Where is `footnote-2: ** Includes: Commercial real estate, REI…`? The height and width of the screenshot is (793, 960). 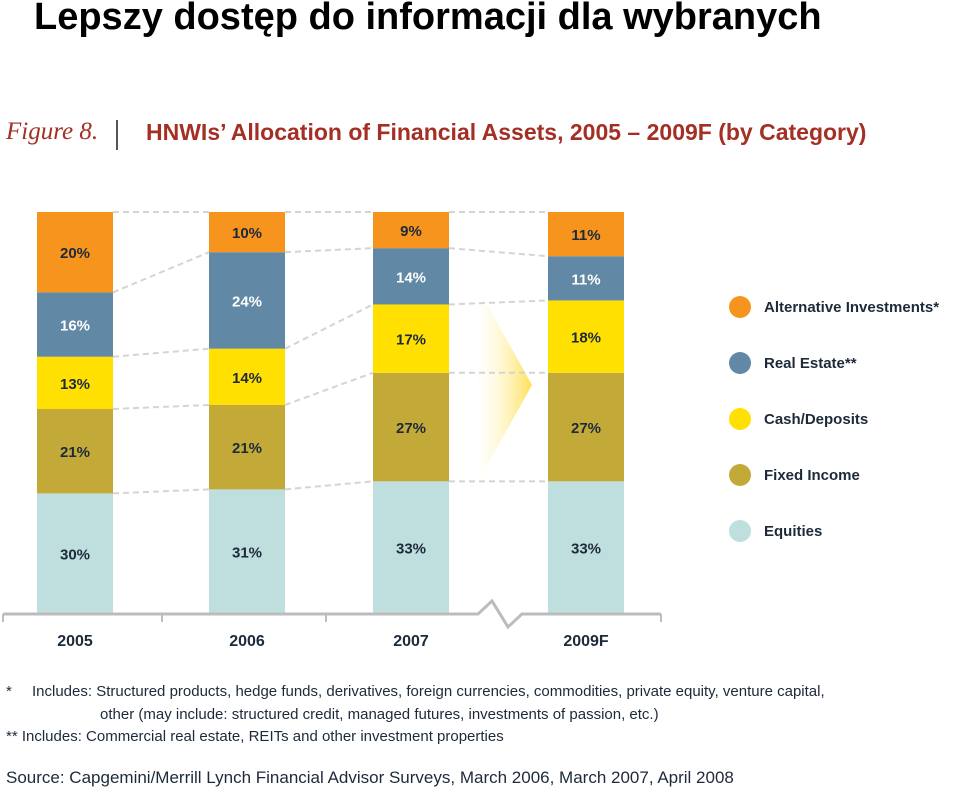
footnote-2: ** Includes: Commercial real estate, REI… is located at coordinates (255, 736).